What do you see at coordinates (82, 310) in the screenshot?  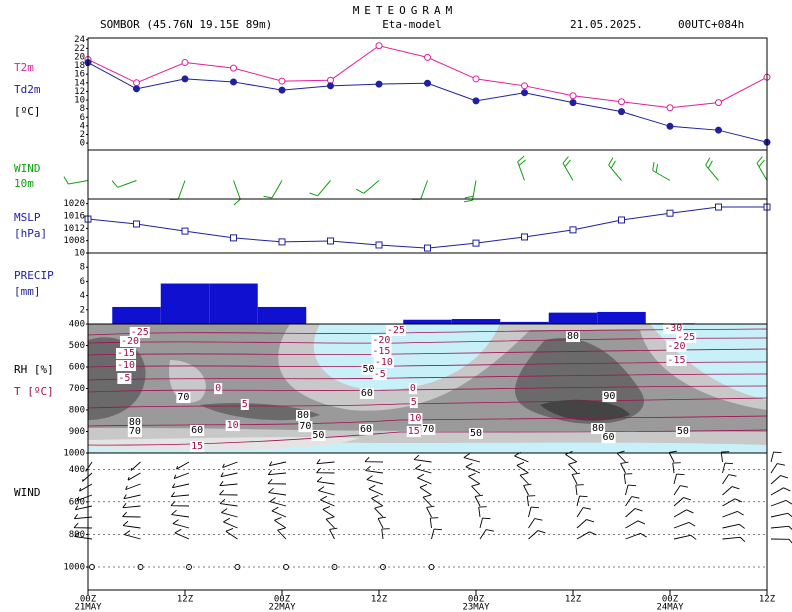 I see `y-tick-label: 2` at bounding box center [82, 310].